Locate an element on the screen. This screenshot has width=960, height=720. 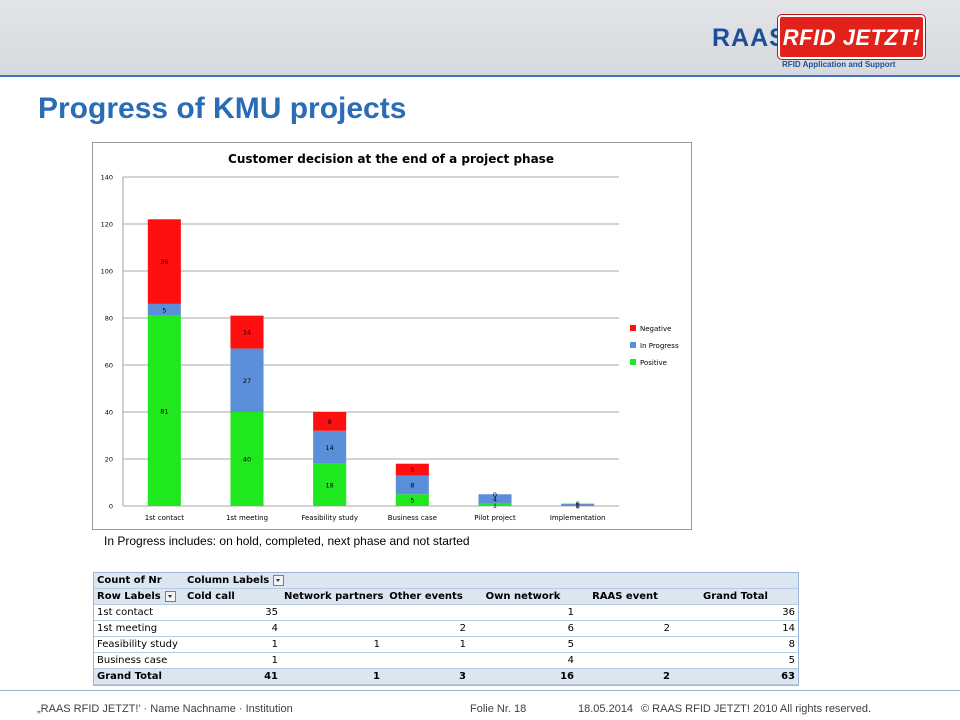
pivot-total-label: Grand Total is located at coordinates (139, 676).